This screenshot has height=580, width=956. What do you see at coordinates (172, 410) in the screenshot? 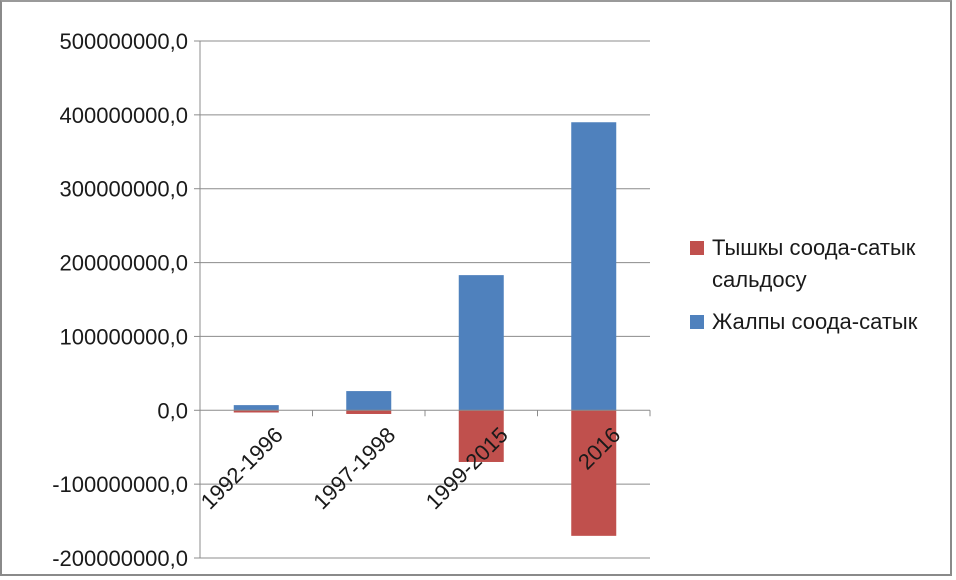
I see `y-tick-label: 0,0` at bounding box center [172, 410].